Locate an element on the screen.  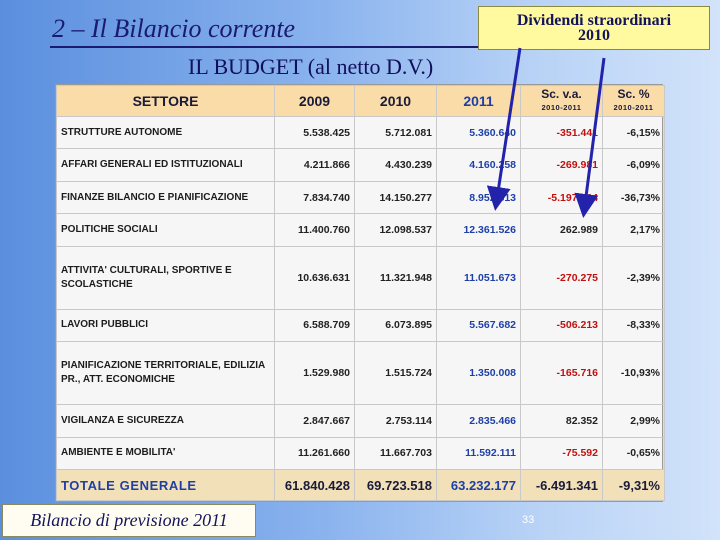
cell-2011: 5.567.682 is located at coordinates (478, 325).